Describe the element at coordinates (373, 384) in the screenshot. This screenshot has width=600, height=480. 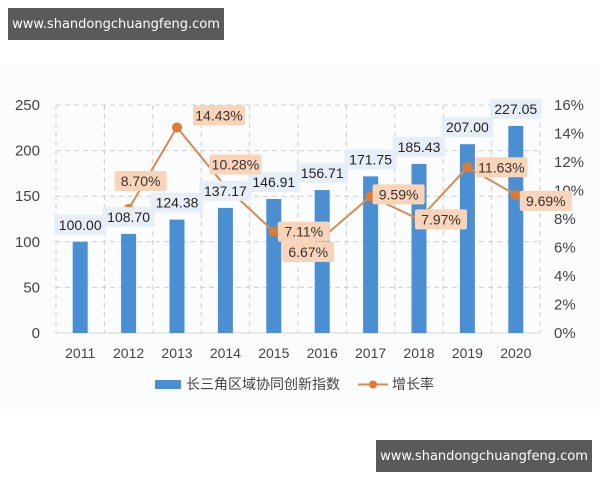
I see `legend-line-marker` at that location.